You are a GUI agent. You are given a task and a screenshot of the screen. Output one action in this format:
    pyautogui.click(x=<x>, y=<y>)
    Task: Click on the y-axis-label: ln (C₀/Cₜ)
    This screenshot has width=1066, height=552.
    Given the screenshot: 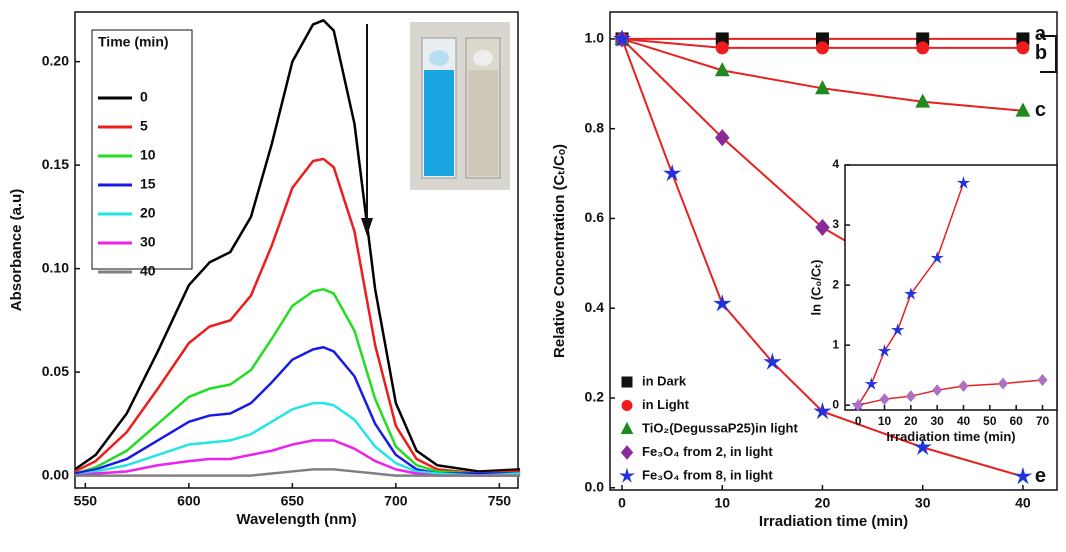 What is the action you would take?
    pyautogui.click(x=815, y=288)
    